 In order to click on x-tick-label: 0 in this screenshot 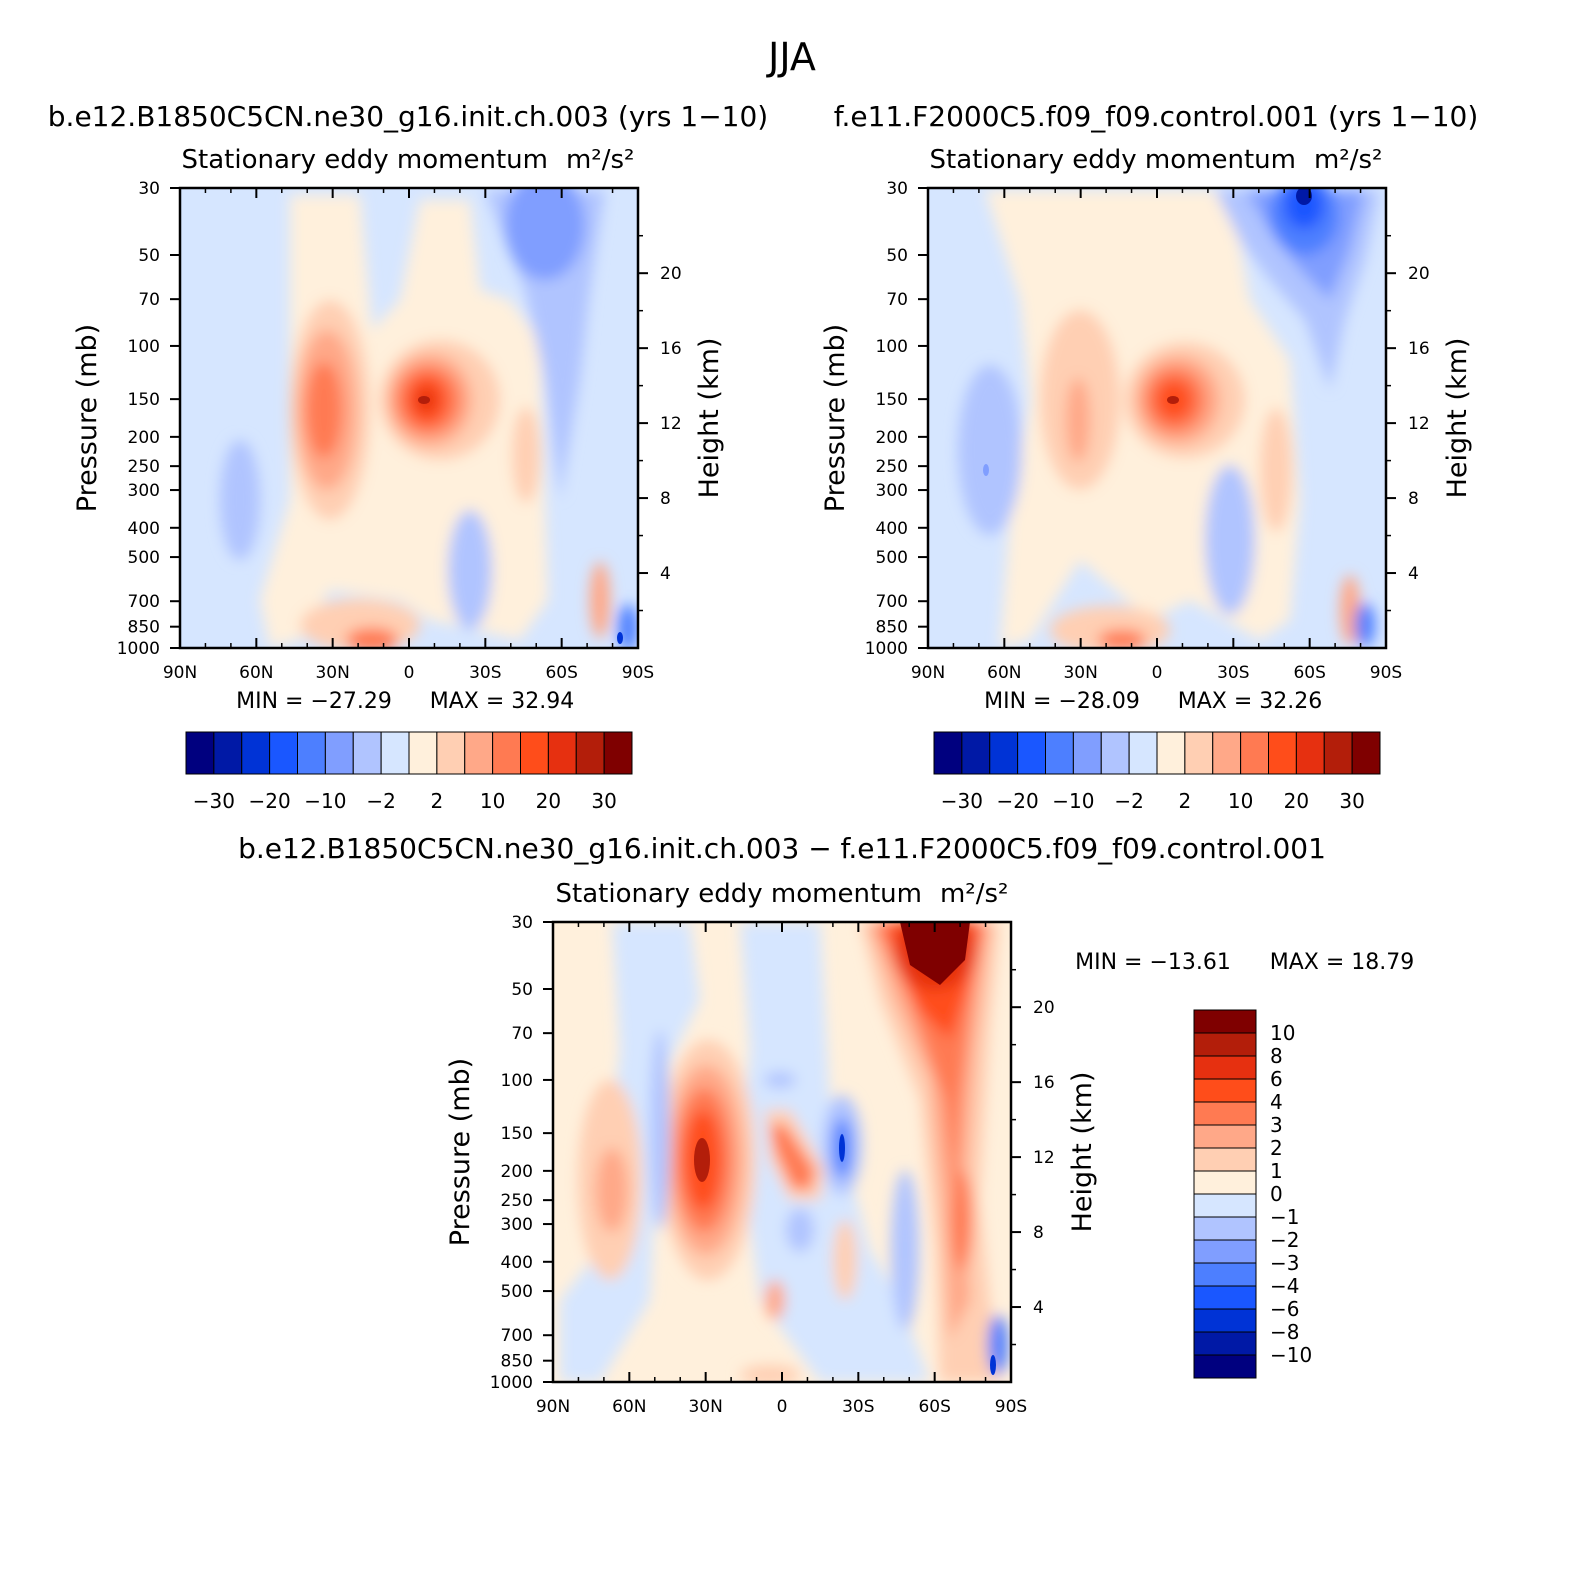, I will do `click(1157, 673)`.